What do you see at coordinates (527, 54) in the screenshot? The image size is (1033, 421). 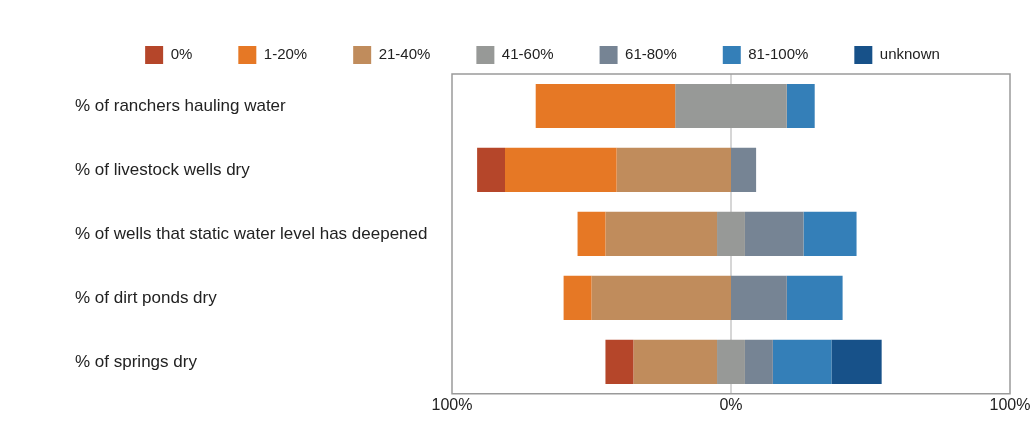 I see `legend-label: 41-60%` at bounding box center [527, 54].